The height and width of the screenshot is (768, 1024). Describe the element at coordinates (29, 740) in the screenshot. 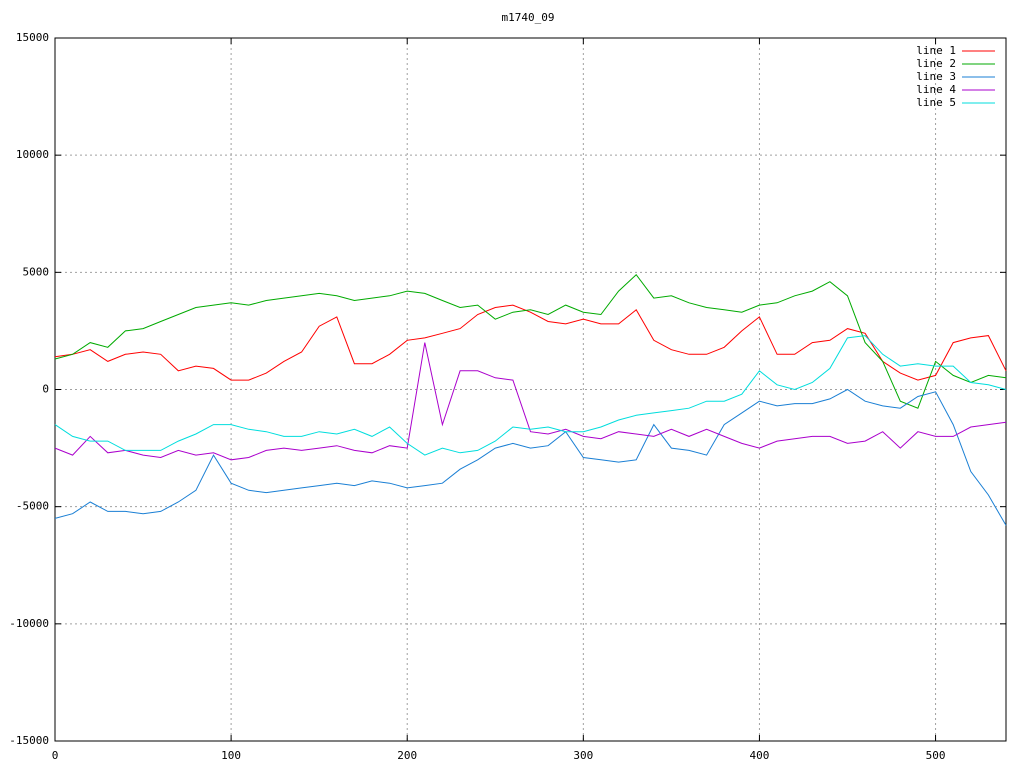

I see `y-tick-label: -15000` at that location.